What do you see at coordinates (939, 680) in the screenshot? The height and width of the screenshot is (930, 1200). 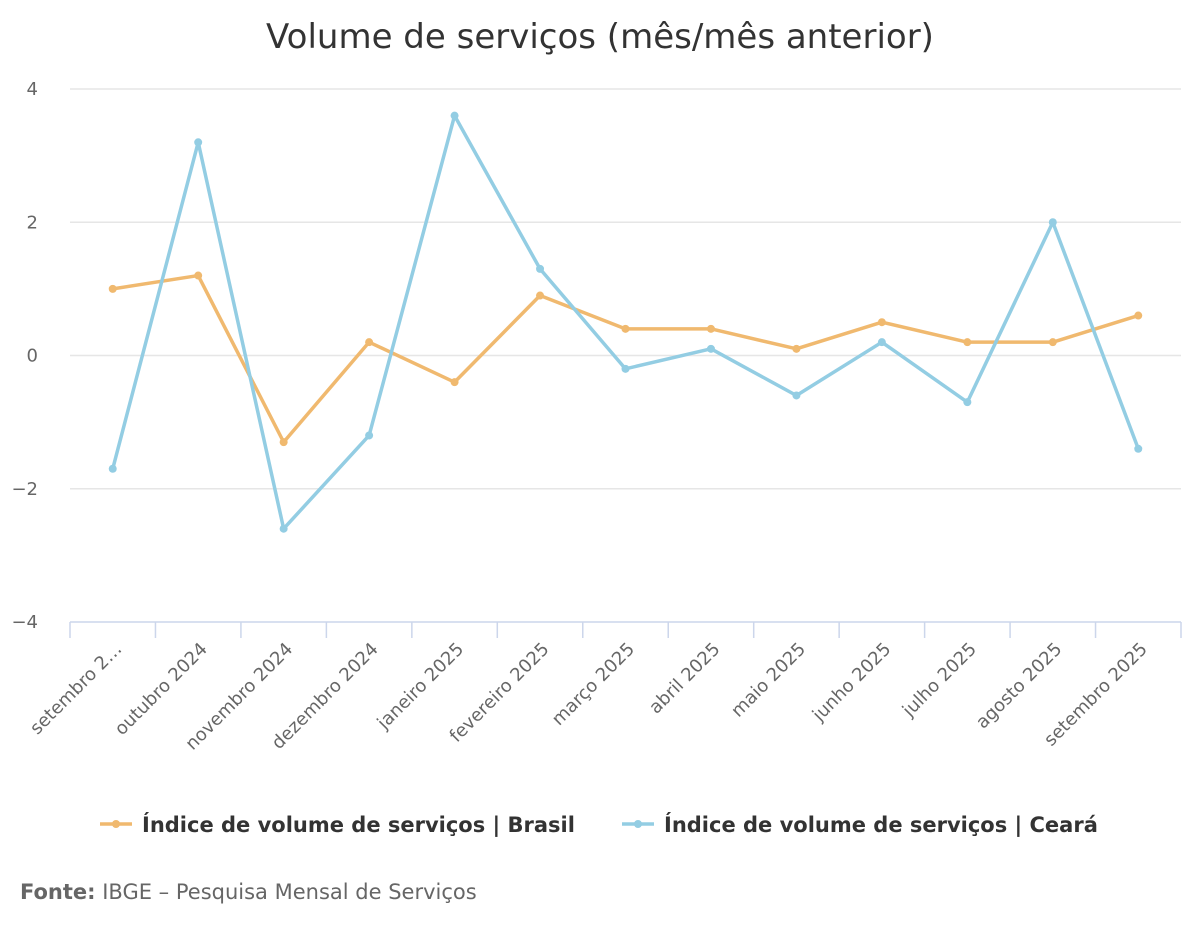 I see `x-tick-label: julho 2025` at bounding box center [939, 680].